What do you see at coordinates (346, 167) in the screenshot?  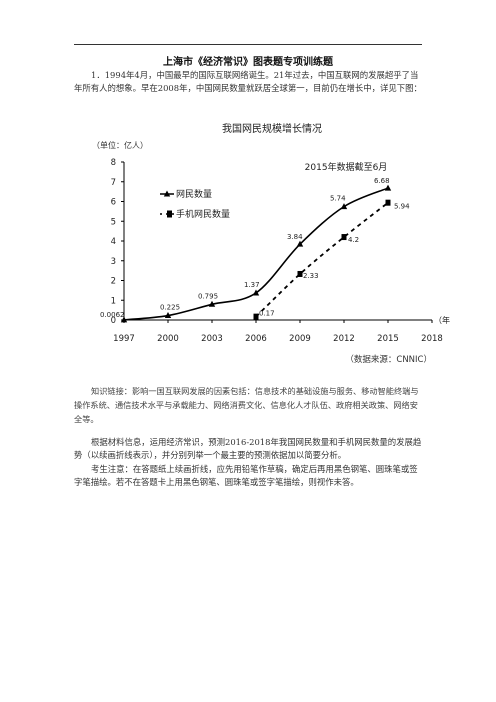 I see `data-note-annotation: 2015年数据截至6月` at bounding box center [346, 167].